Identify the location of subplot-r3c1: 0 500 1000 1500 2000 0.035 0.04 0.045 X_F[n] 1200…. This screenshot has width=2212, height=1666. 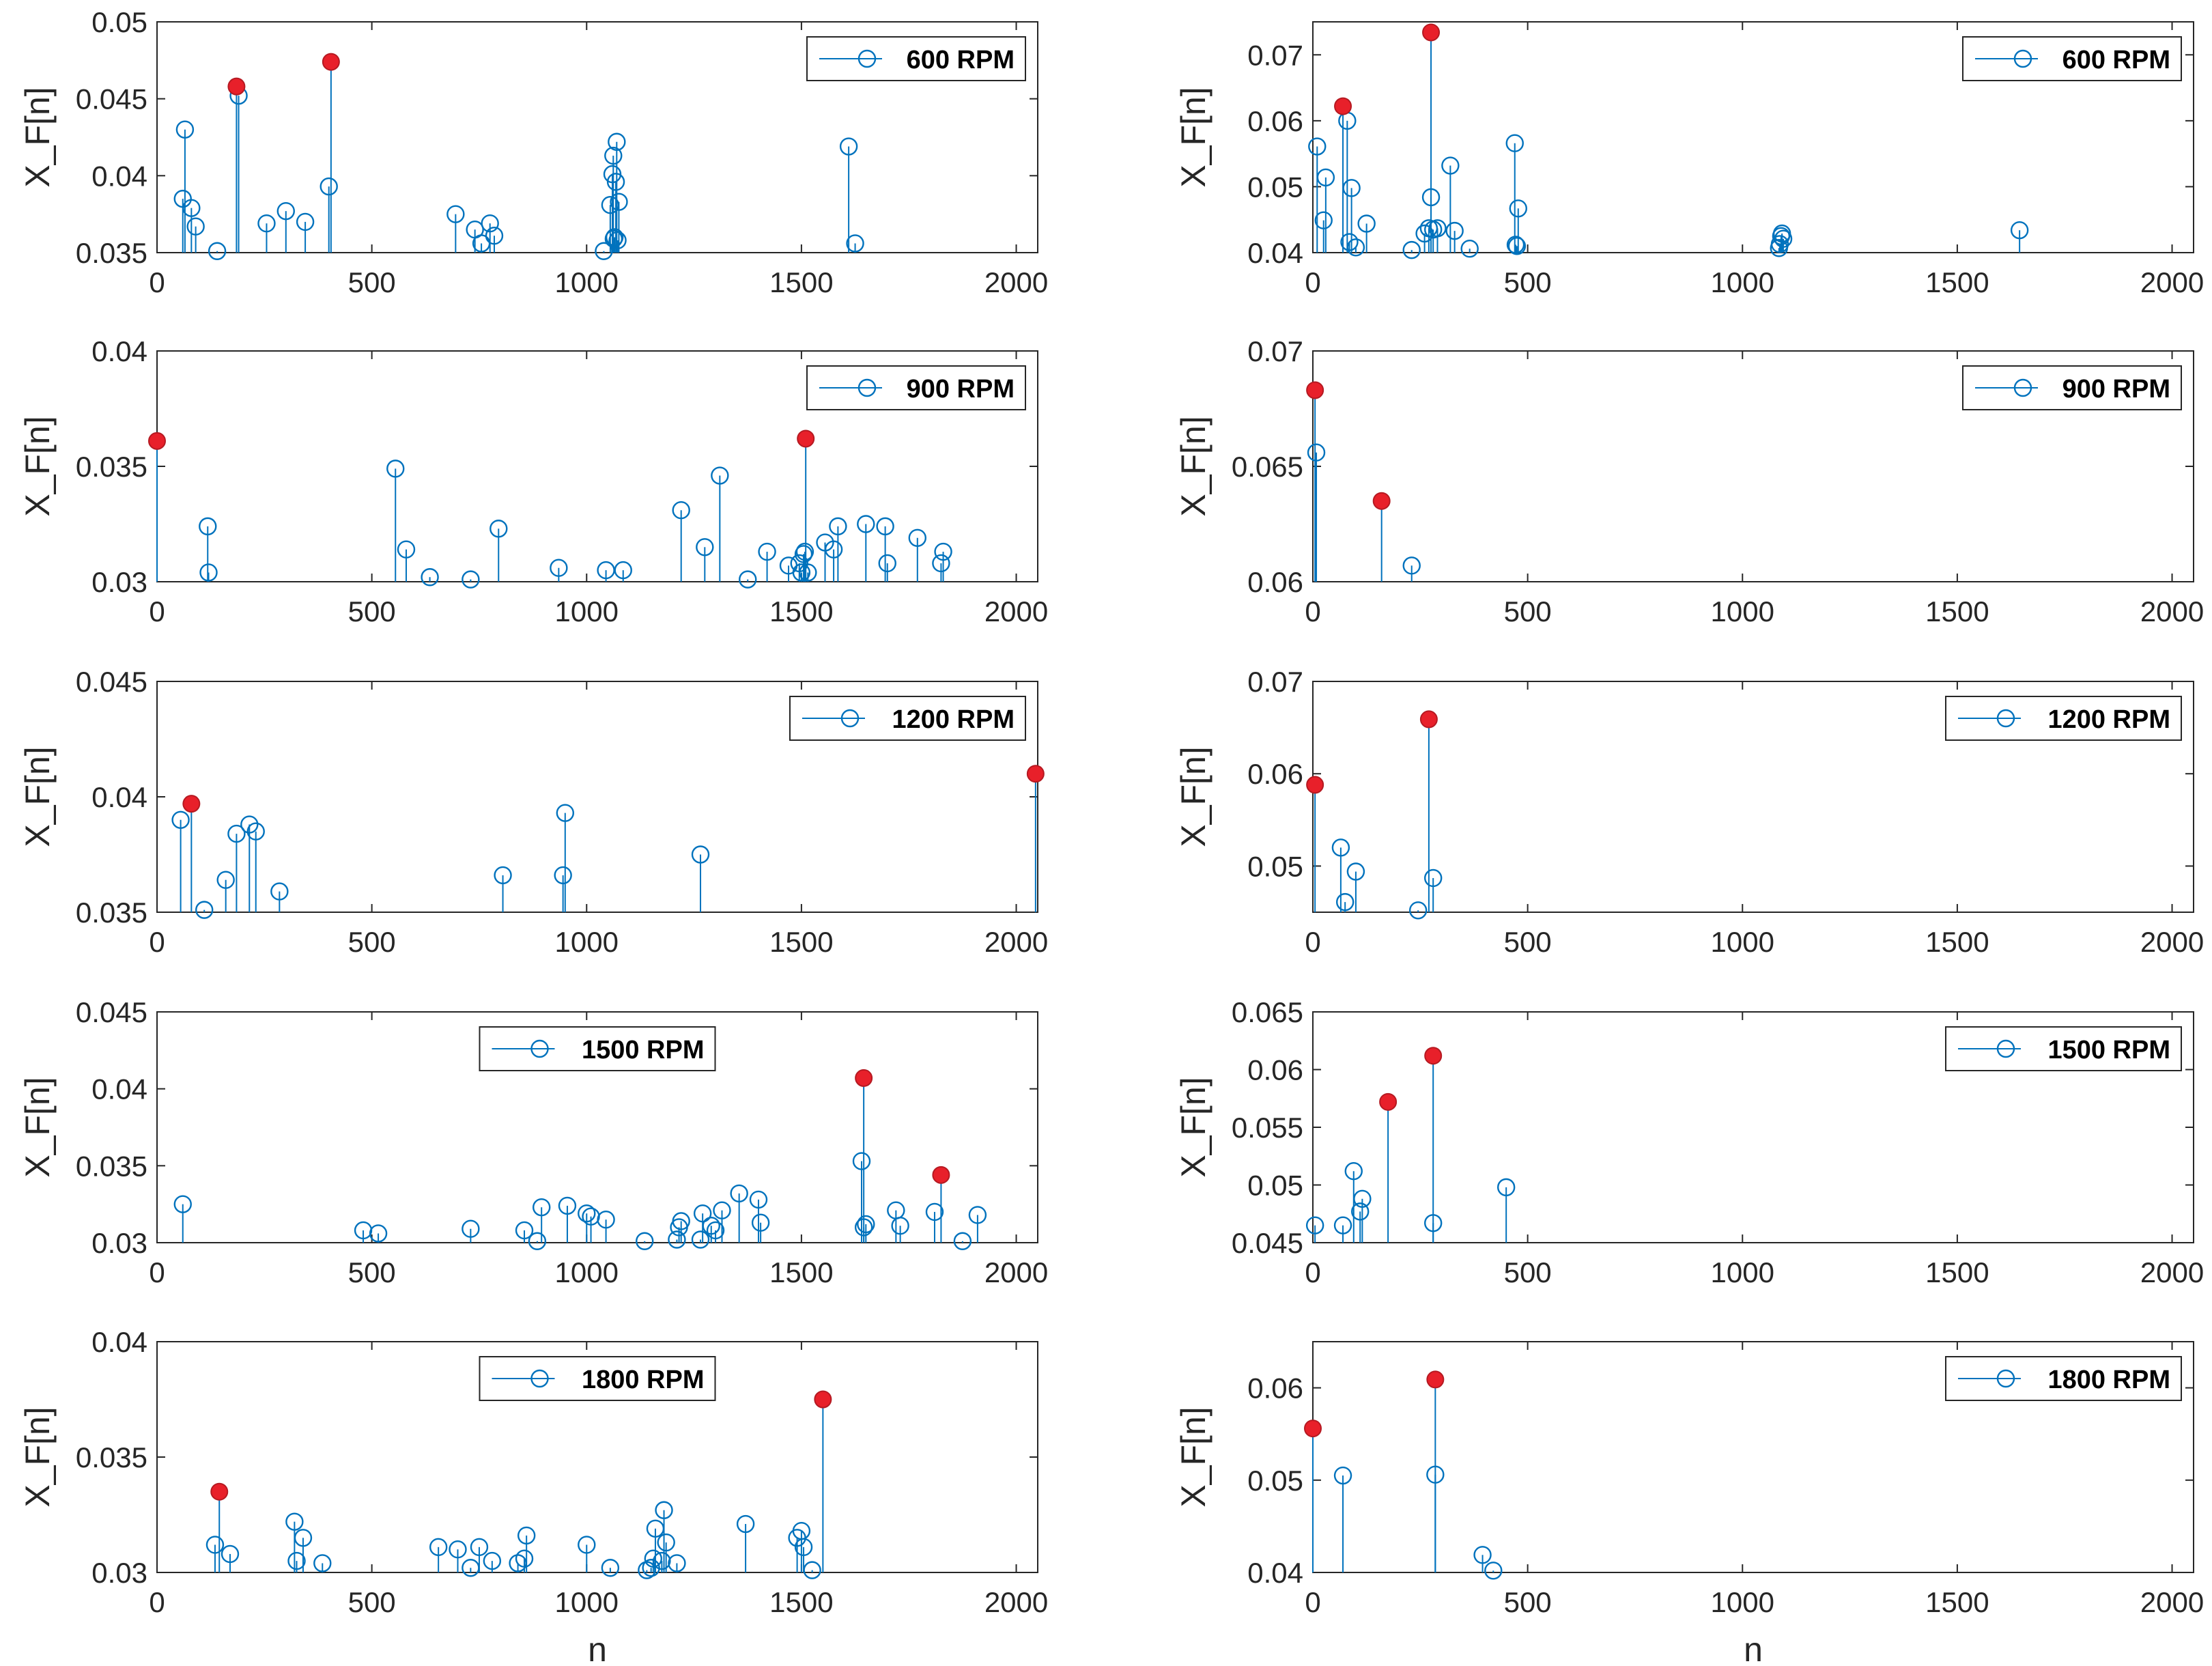
(533, 812).